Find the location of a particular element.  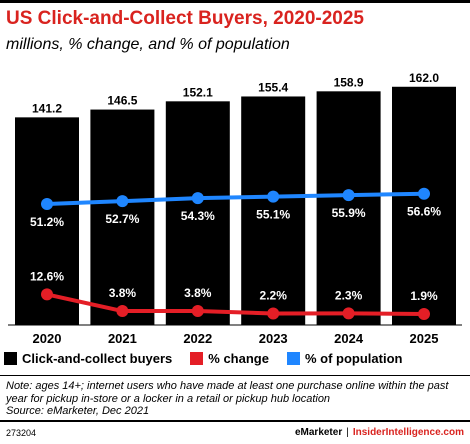

bar-label-2020: 141.2 is located at coordinates (47, 108).